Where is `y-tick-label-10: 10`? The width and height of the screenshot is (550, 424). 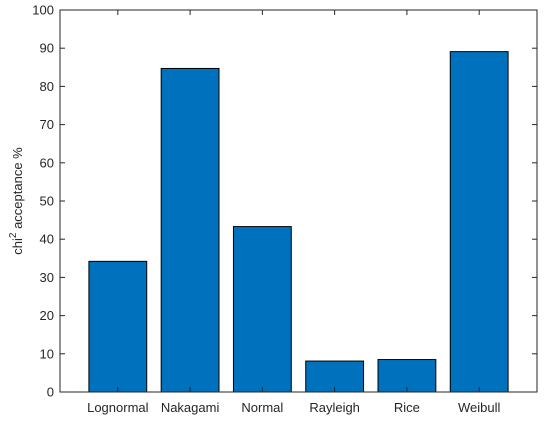 y-tick-label-10: 10 is located at coordinates (47, 353).